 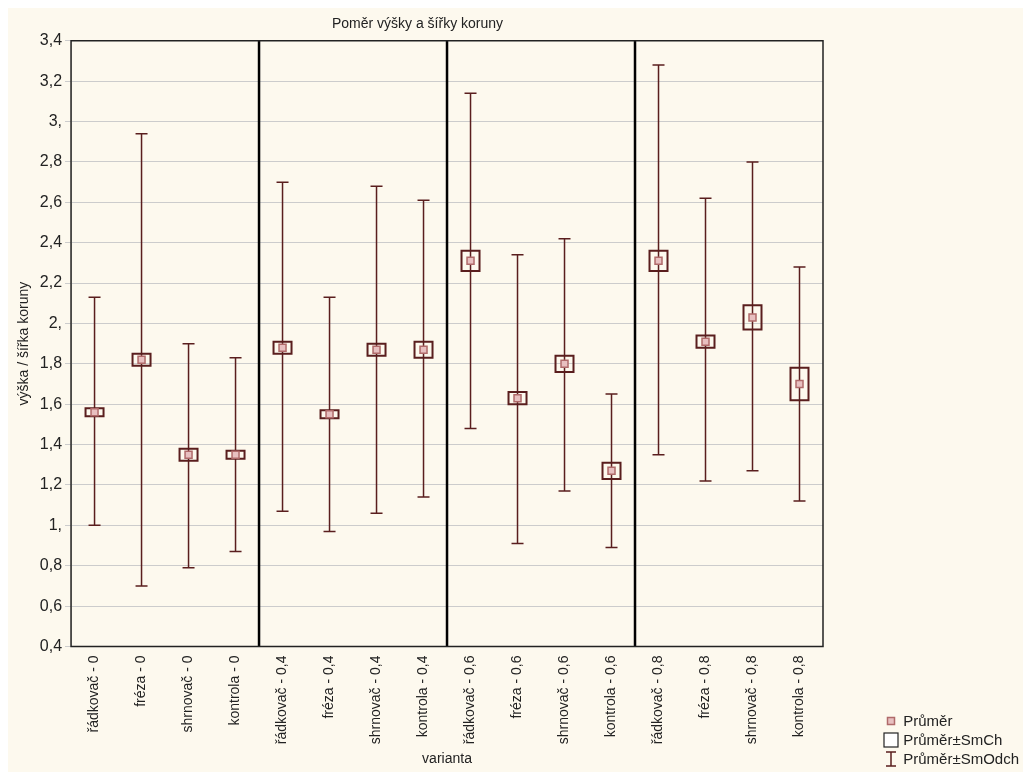 What do you see at coordinates (234, 690) in the screenshot?
I see `x-tick-label: kontrola - 0` at bounding box center [234, 690].